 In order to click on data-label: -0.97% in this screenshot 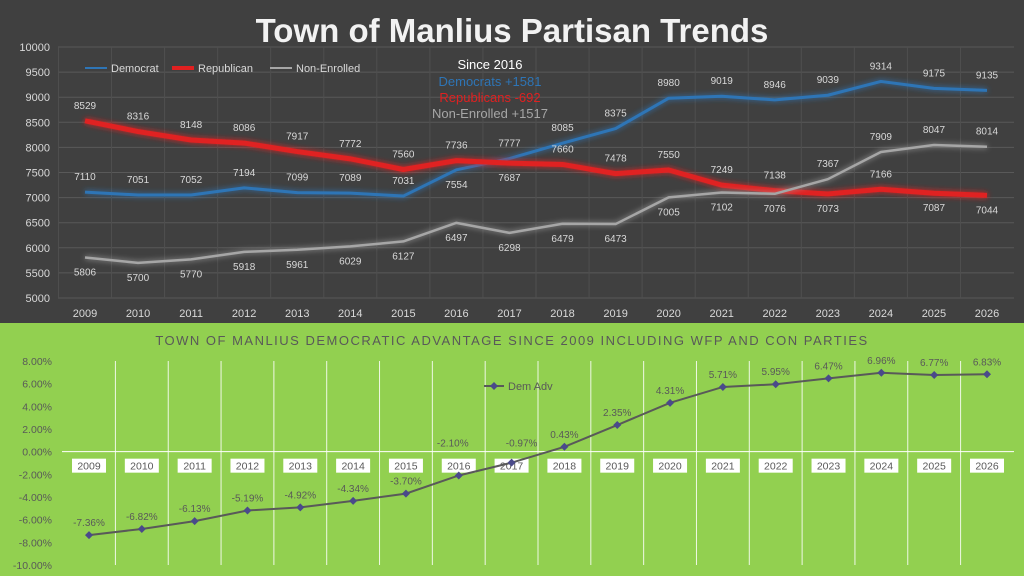, I will do `click(522, 444)`.